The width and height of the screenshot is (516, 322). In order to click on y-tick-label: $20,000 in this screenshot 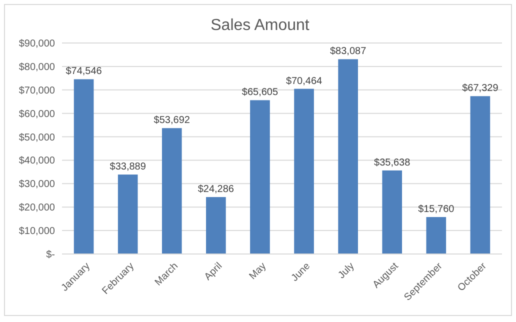, I will do `click(37, 208)`.